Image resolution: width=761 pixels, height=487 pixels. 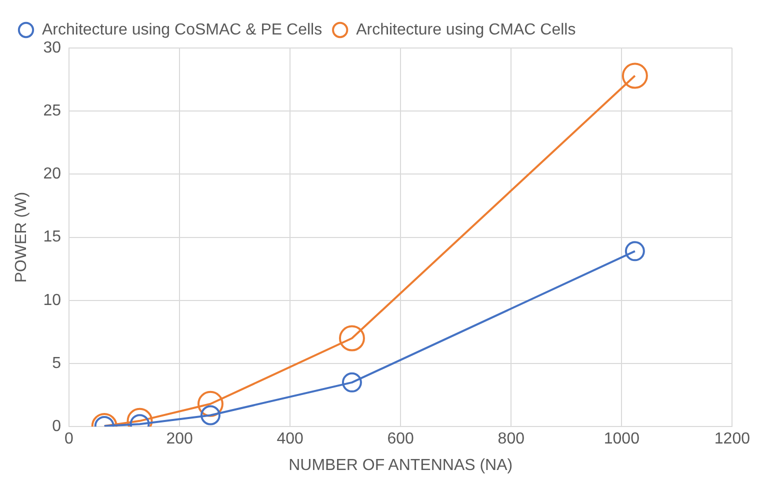 I want to click on x-tick-label: 800, so click(x=511, y=439).